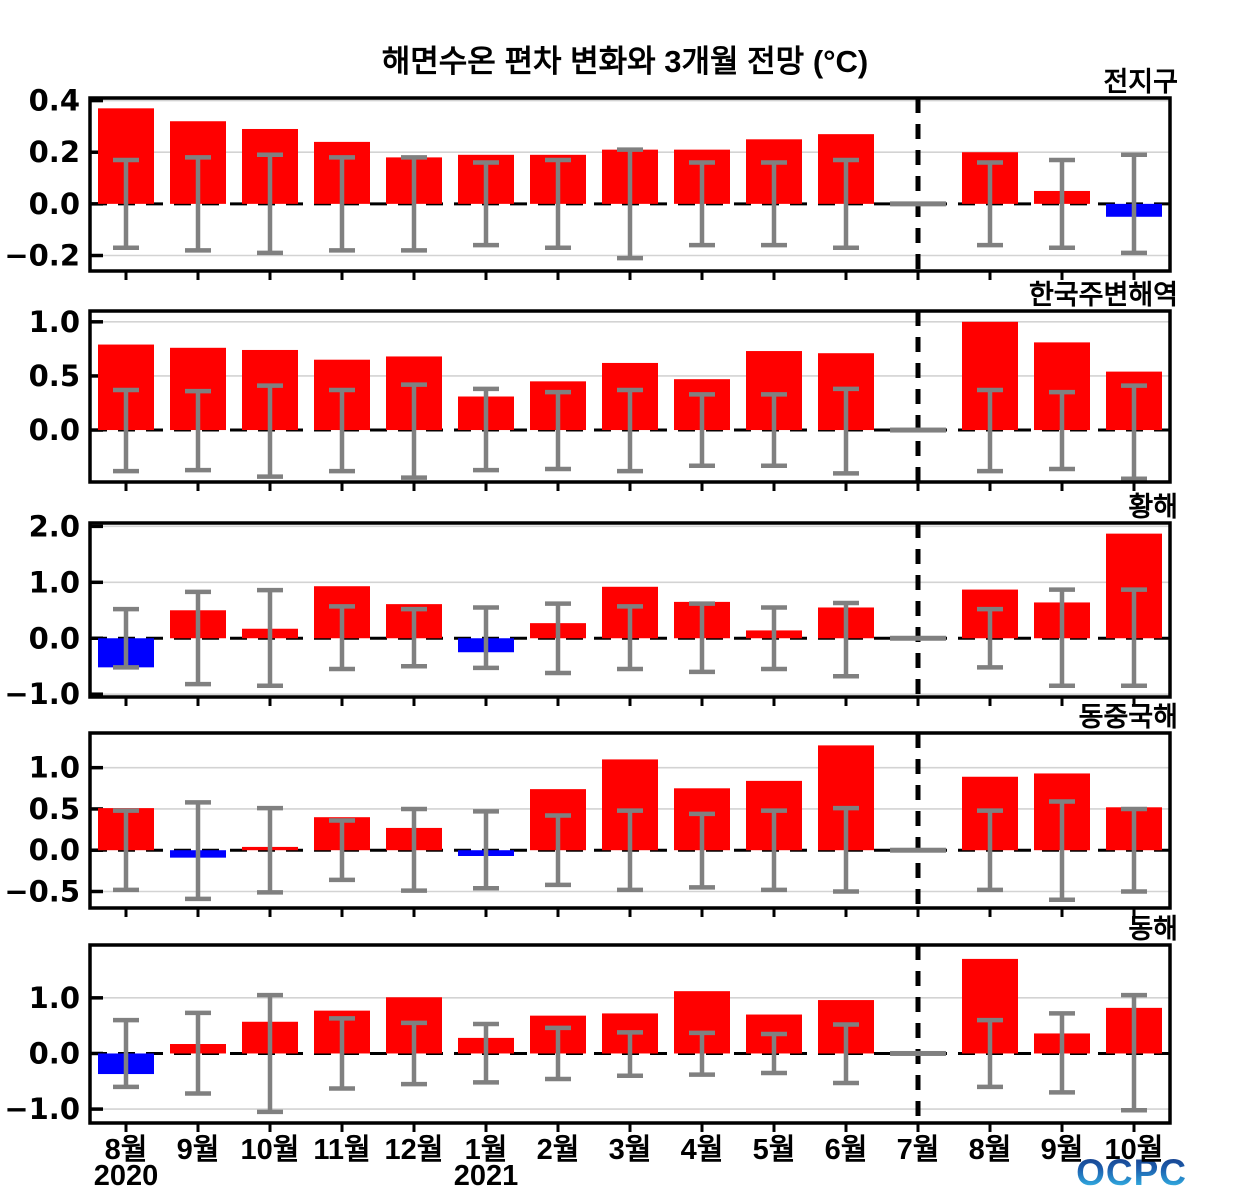  Describe the element at coordinates (42, 891) in the screenshot. I see `y-tick-label: −0.5` at that location.